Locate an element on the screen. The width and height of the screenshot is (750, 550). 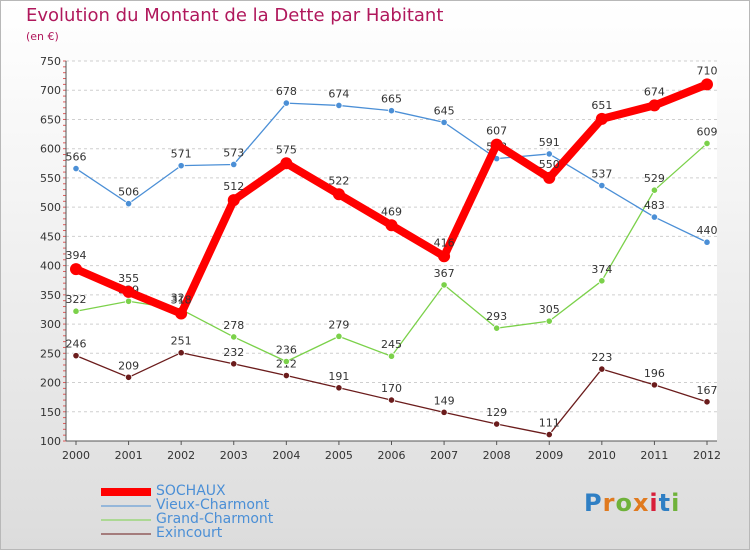
y-tick-label: 550 is located at coordinates (50, 178).